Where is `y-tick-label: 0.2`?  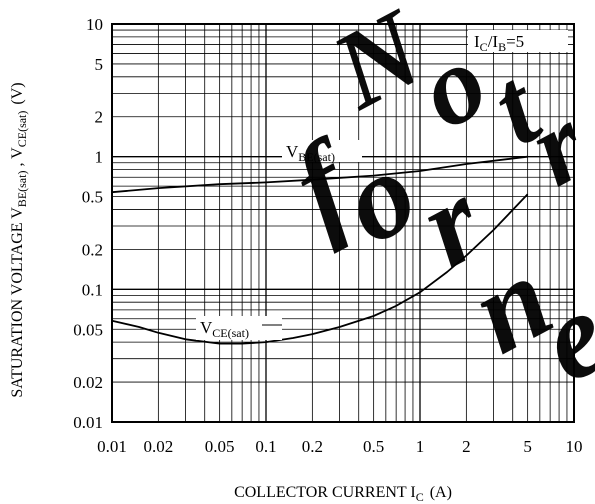
y-tick-label: 0.2 is located at coordinates (92, 249).